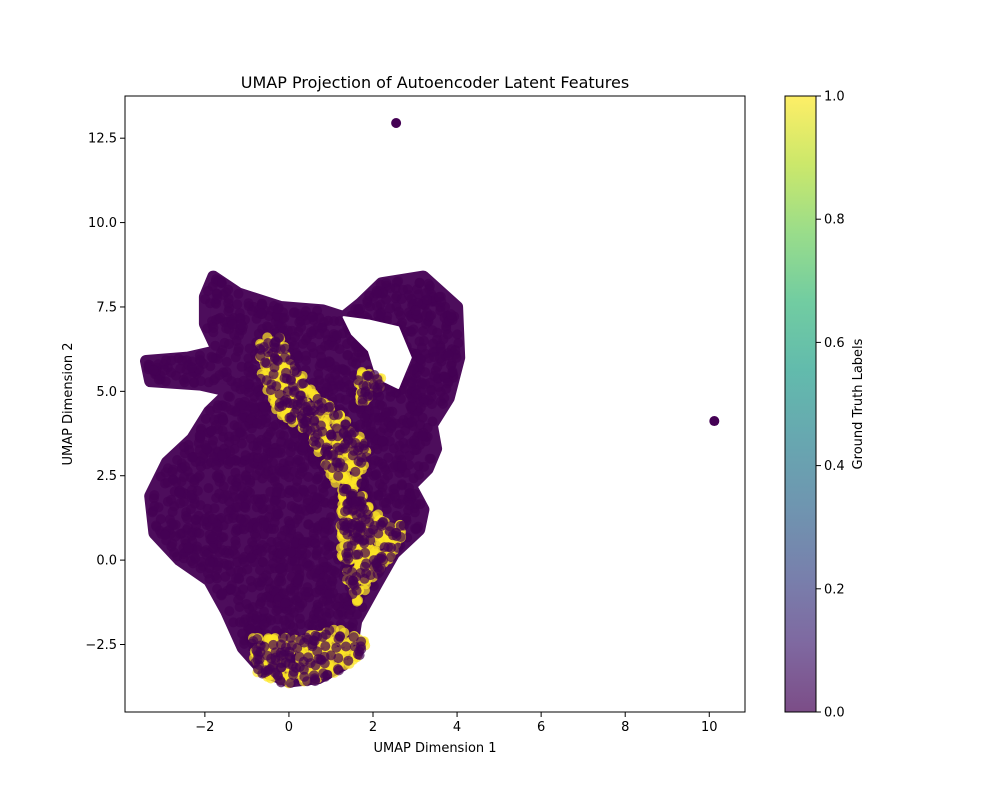 This screenshot has height=800, width=1000. What do you see at coordinates (858, 403) in the screenshot?
I see `colorbar-label: Ground Truth Labels` at bounding box center [858, 403].